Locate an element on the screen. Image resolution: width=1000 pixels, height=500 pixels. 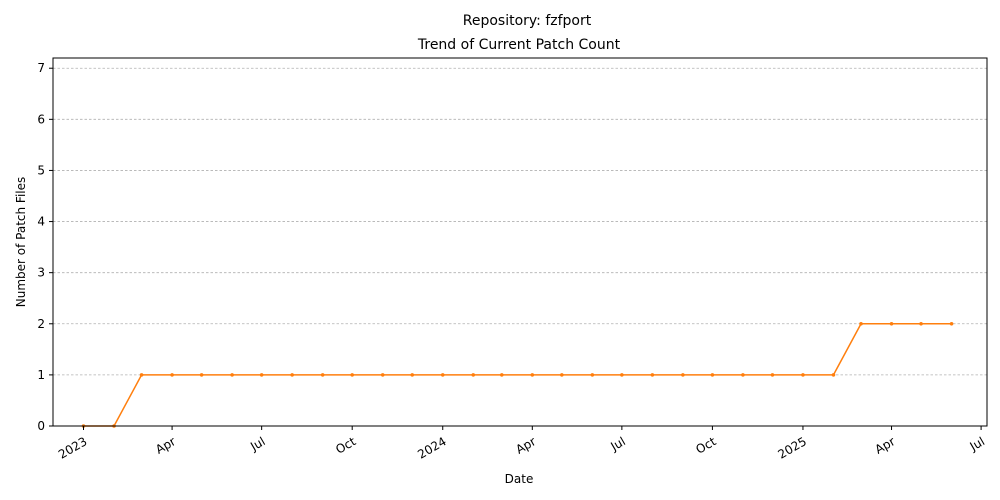
chart-subtitle: Trend of Current Patch Count is located at coordinates (519, 45).